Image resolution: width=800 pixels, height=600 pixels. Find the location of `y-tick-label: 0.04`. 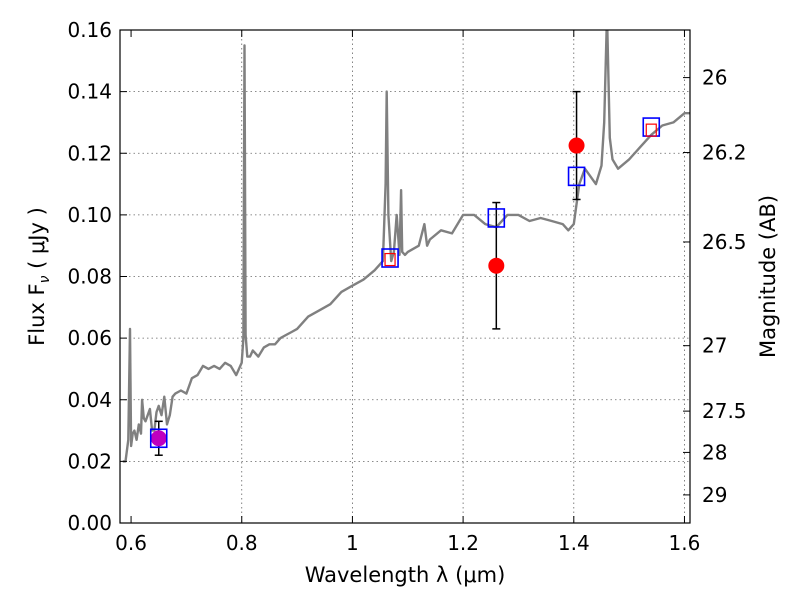

y-tick-label: 0.04 is located at coordinates (89, 400).